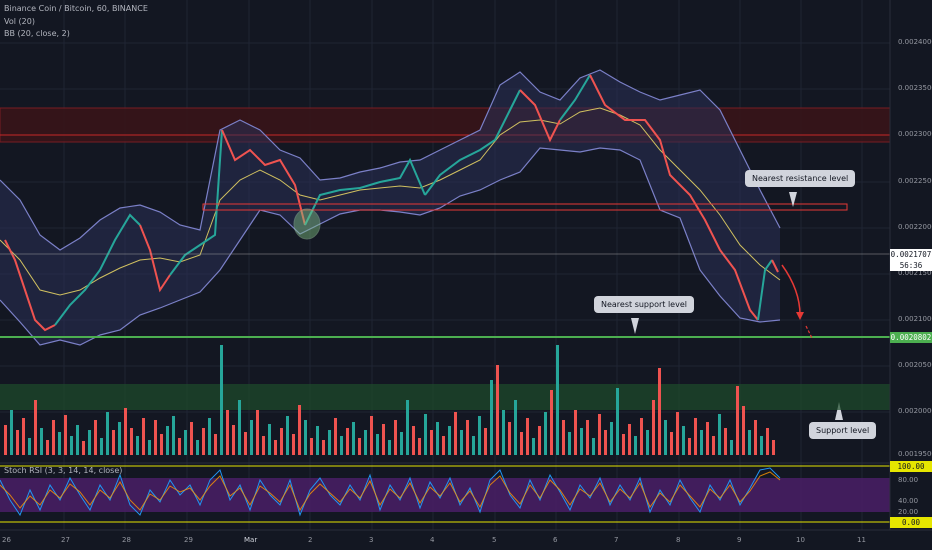 Image resolution: width=932 pixels, height=550 pixels. Describe the element at coordinates (307, 224) in the screenshot. I see `touch-highlight` at that location.